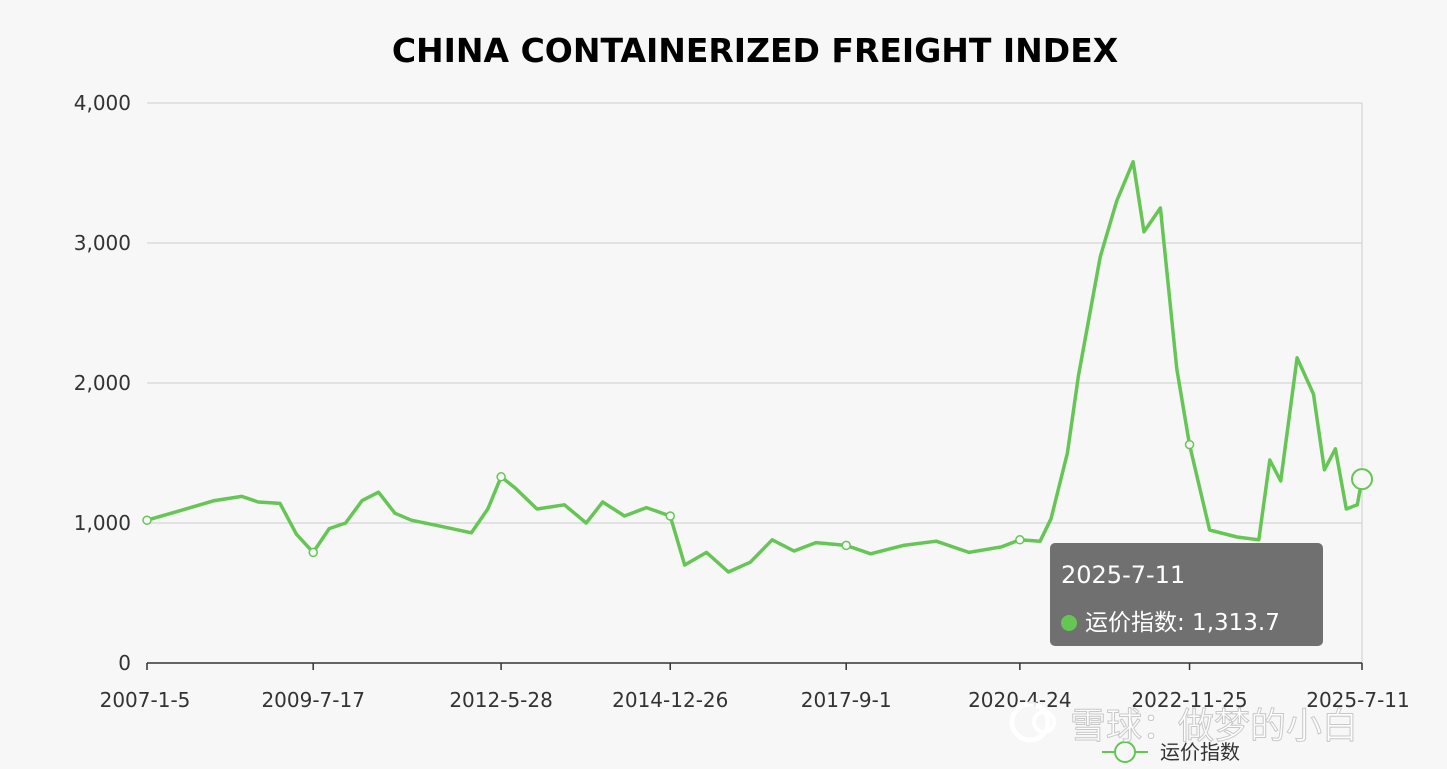  What do you see at coordinates (102, 243) in the screenshot?
I see `y-tick-label: 3,000` at bounding box center [102, 243].